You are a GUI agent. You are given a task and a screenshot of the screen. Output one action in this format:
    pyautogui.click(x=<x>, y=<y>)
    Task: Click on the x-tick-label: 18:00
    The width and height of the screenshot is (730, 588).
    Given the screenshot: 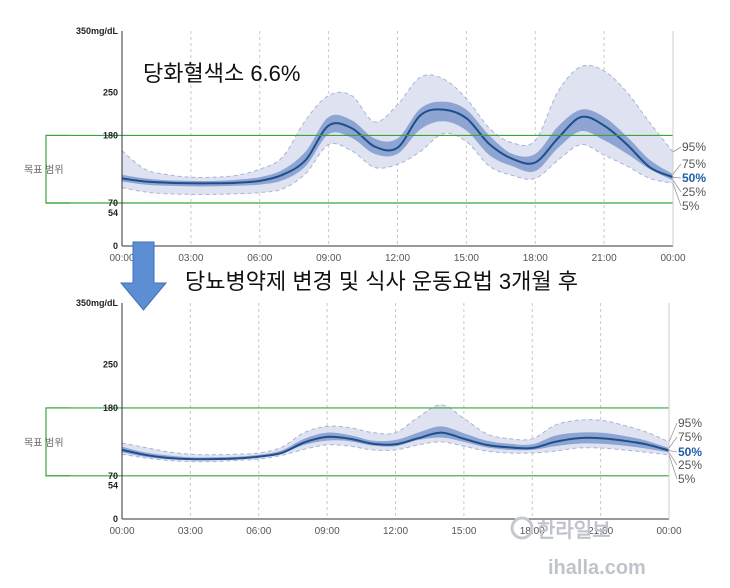 What is the action you would take?
    pyautogui.click(x=535, y=258)
    